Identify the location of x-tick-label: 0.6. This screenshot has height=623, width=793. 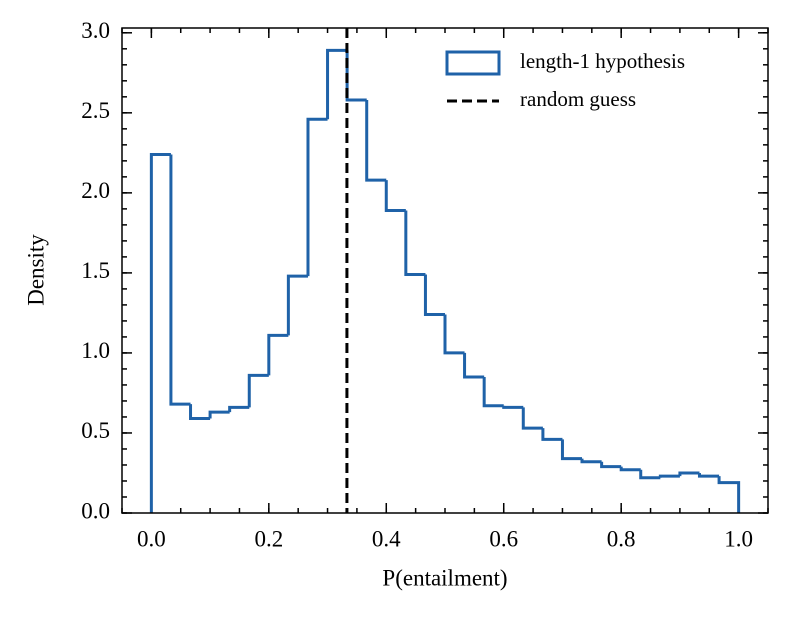
(503, 538).